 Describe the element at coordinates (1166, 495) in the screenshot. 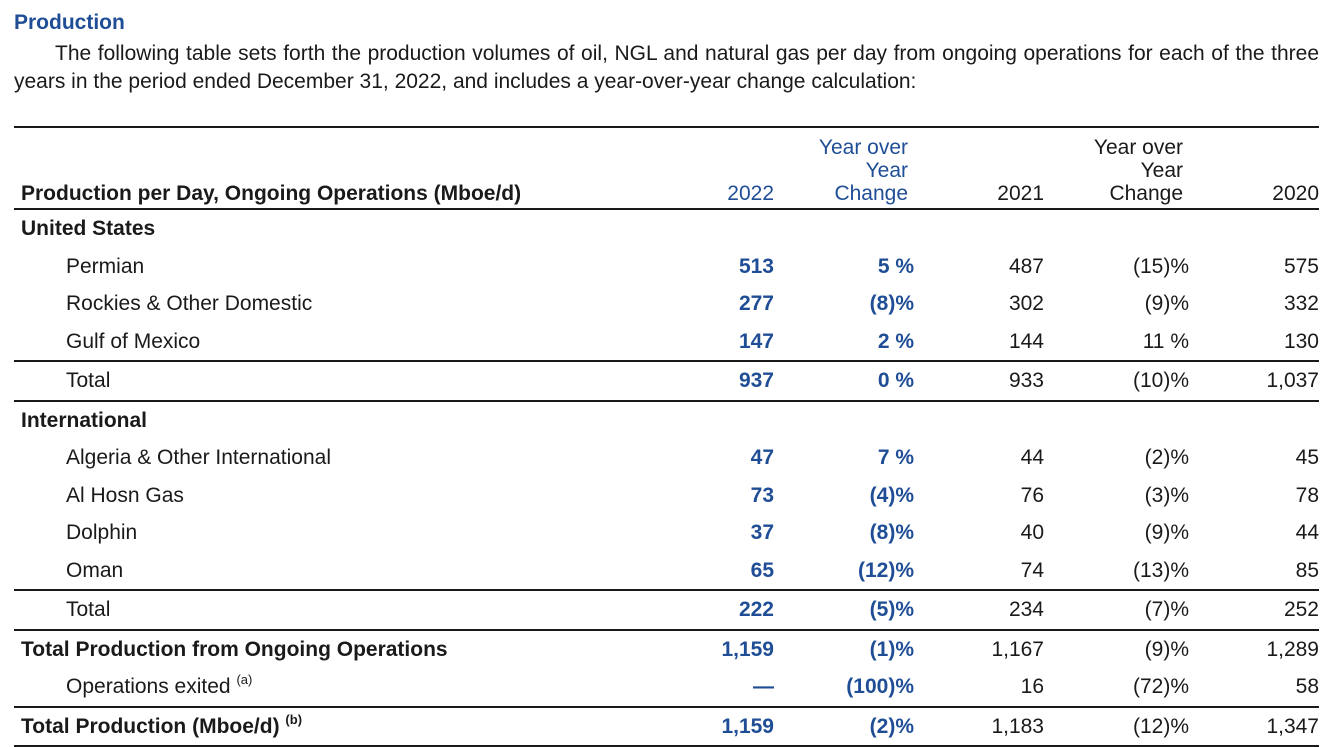

I see `cell-yoy-2021: (3)%` at that location.